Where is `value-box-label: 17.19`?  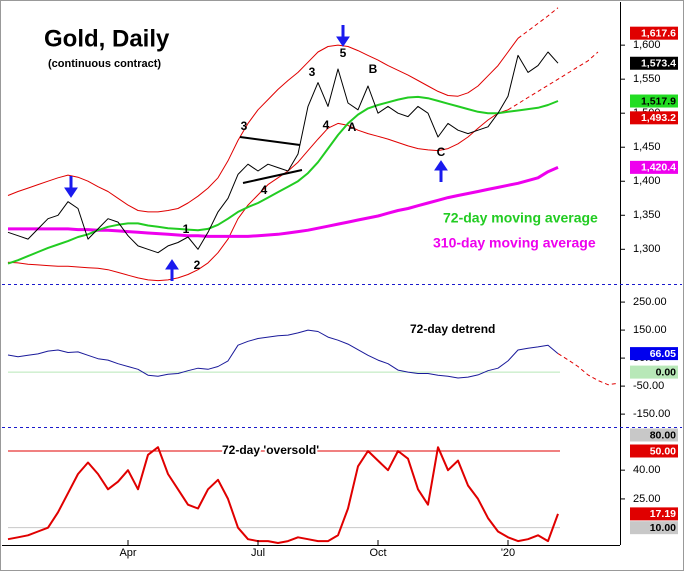 value-box-label: 17.19 is located at coordinates (663, 514).